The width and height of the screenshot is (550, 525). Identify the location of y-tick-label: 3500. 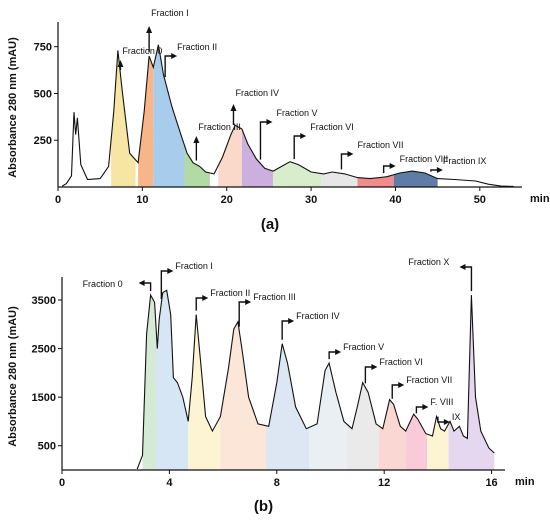
(44, 301).